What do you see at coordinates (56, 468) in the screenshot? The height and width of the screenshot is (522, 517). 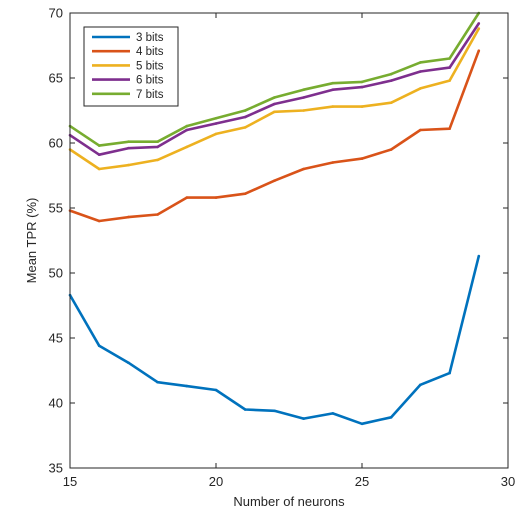 I see `y-tick-label: 35` at bounding box center [56, 468].